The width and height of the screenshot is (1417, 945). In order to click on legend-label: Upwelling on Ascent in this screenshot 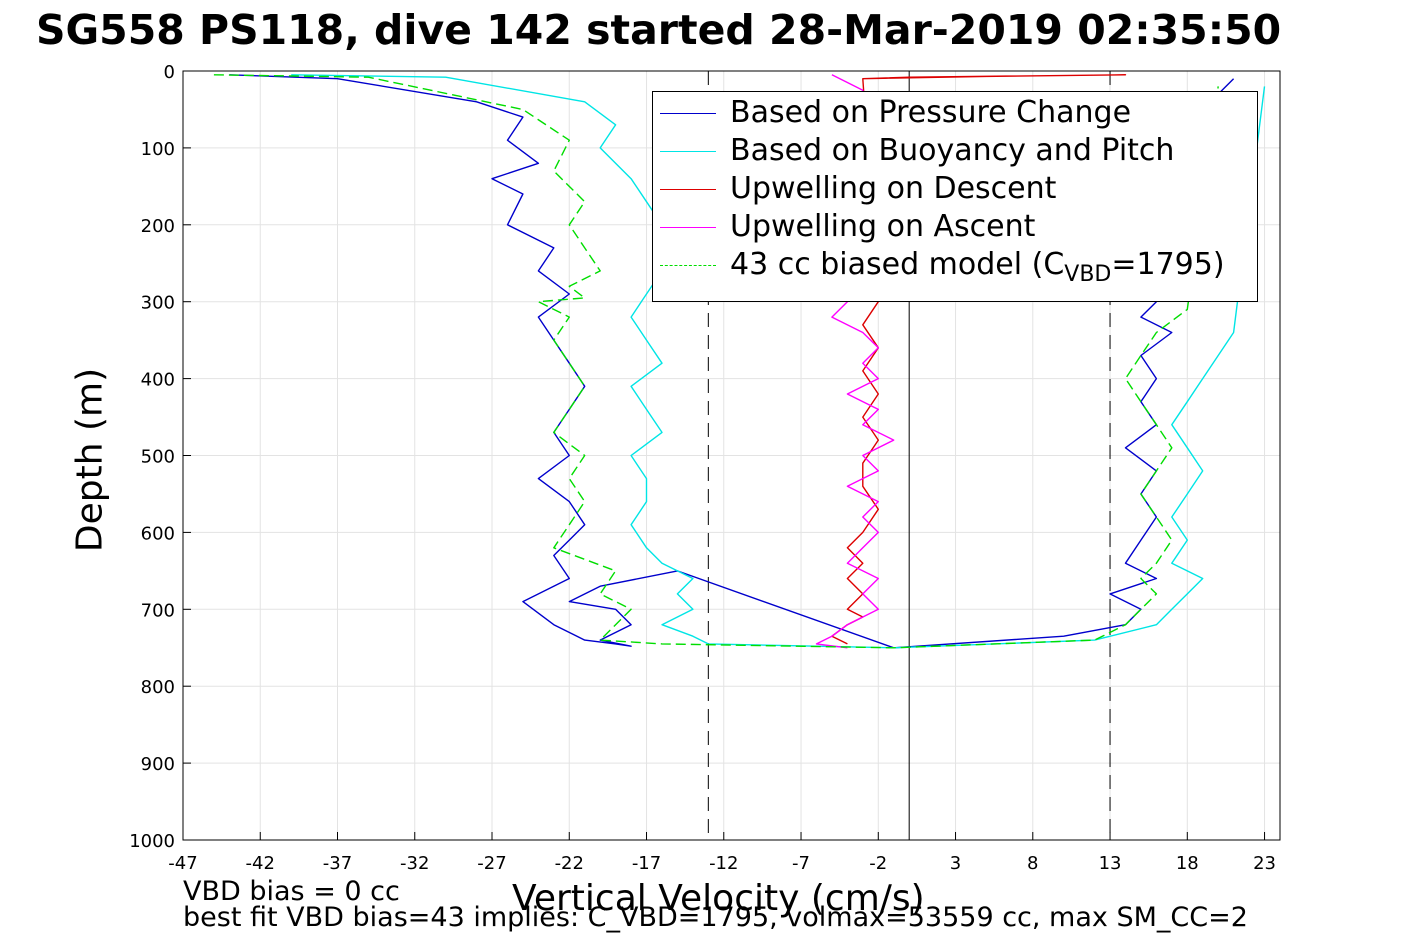, I will do `click(883, 226)`.